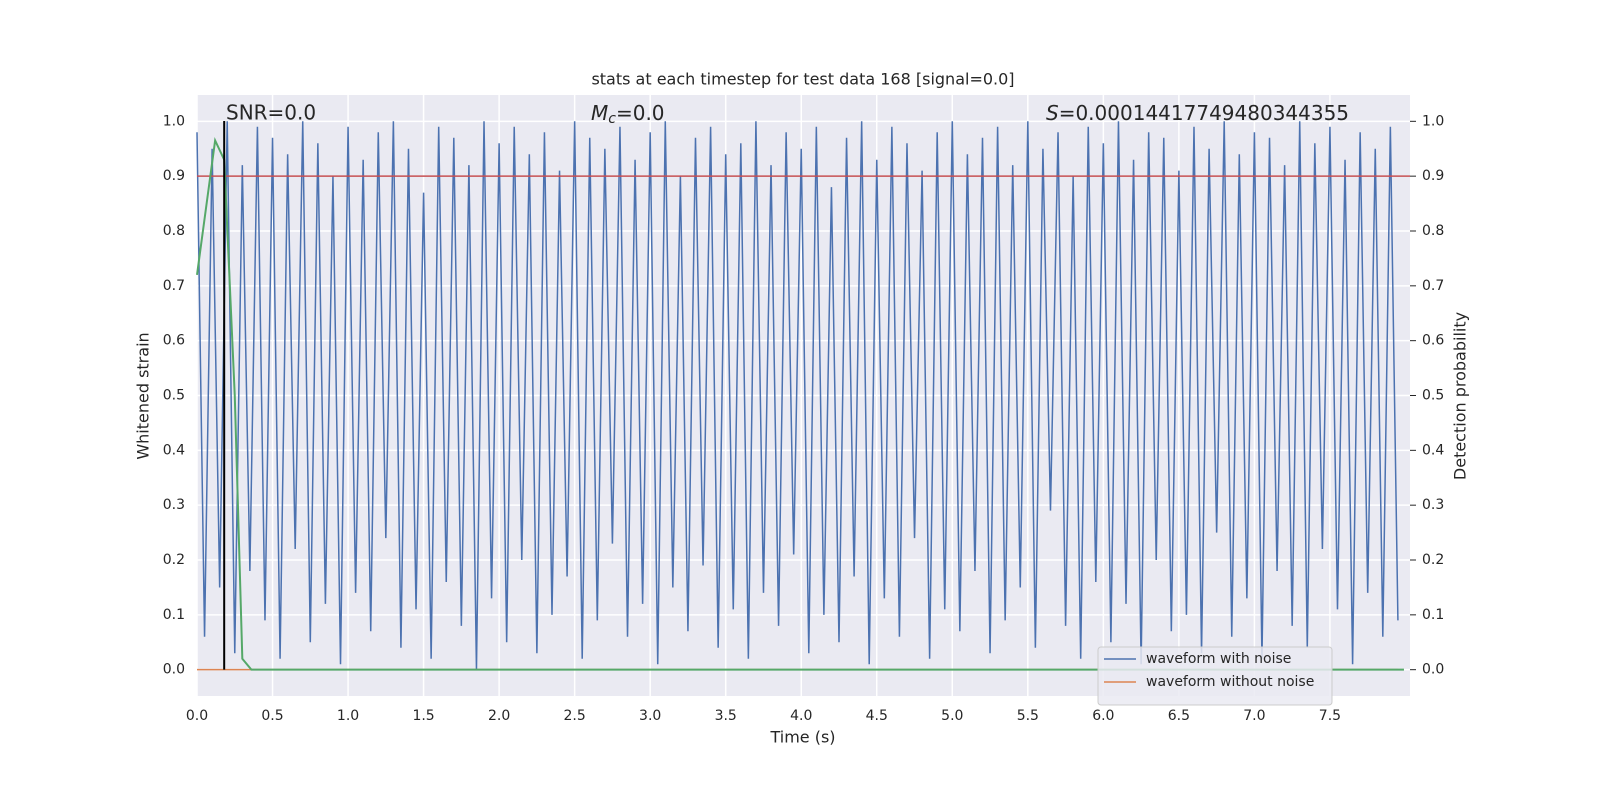 The image size is (1600, 800). I want to click on legend-box, so click(1215, 676).